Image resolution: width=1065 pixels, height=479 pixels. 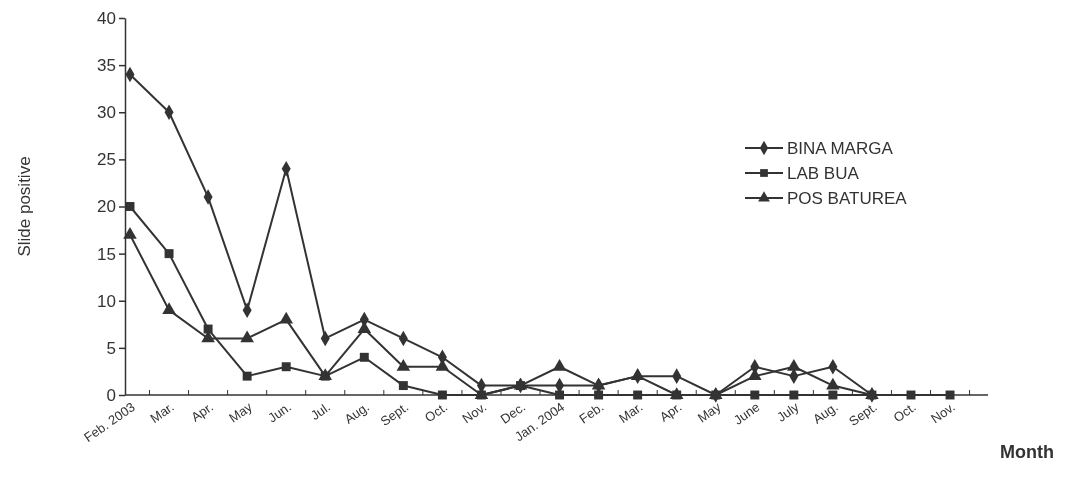 I want to click on legend-label: LAB BUA, so click(x=823, y=173).